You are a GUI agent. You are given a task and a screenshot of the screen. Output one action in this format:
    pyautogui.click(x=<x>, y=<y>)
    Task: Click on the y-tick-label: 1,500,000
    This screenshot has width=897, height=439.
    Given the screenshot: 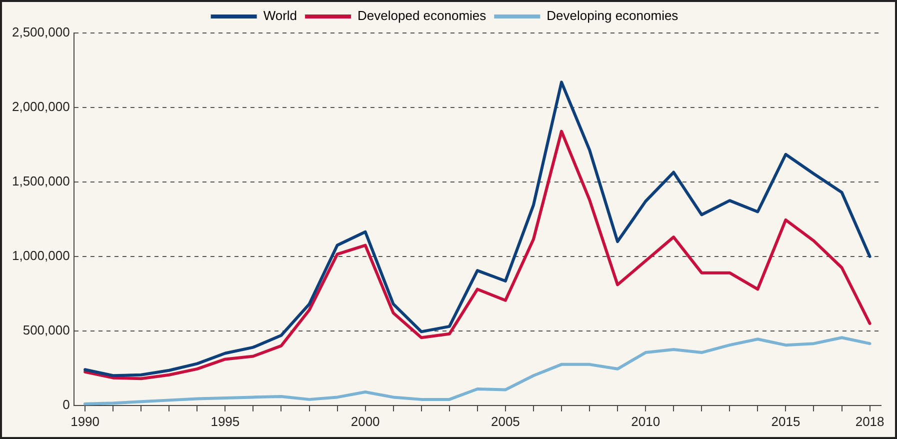 What is the action you would take?
    pyautogui.click(x=41, y=181)
    